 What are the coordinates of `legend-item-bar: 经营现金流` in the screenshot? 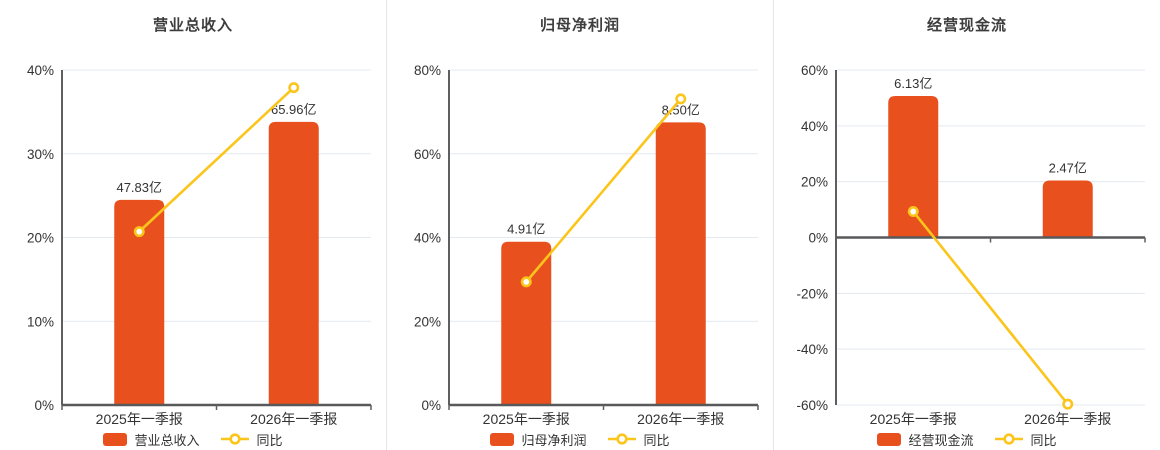 It's located at (925, 439).